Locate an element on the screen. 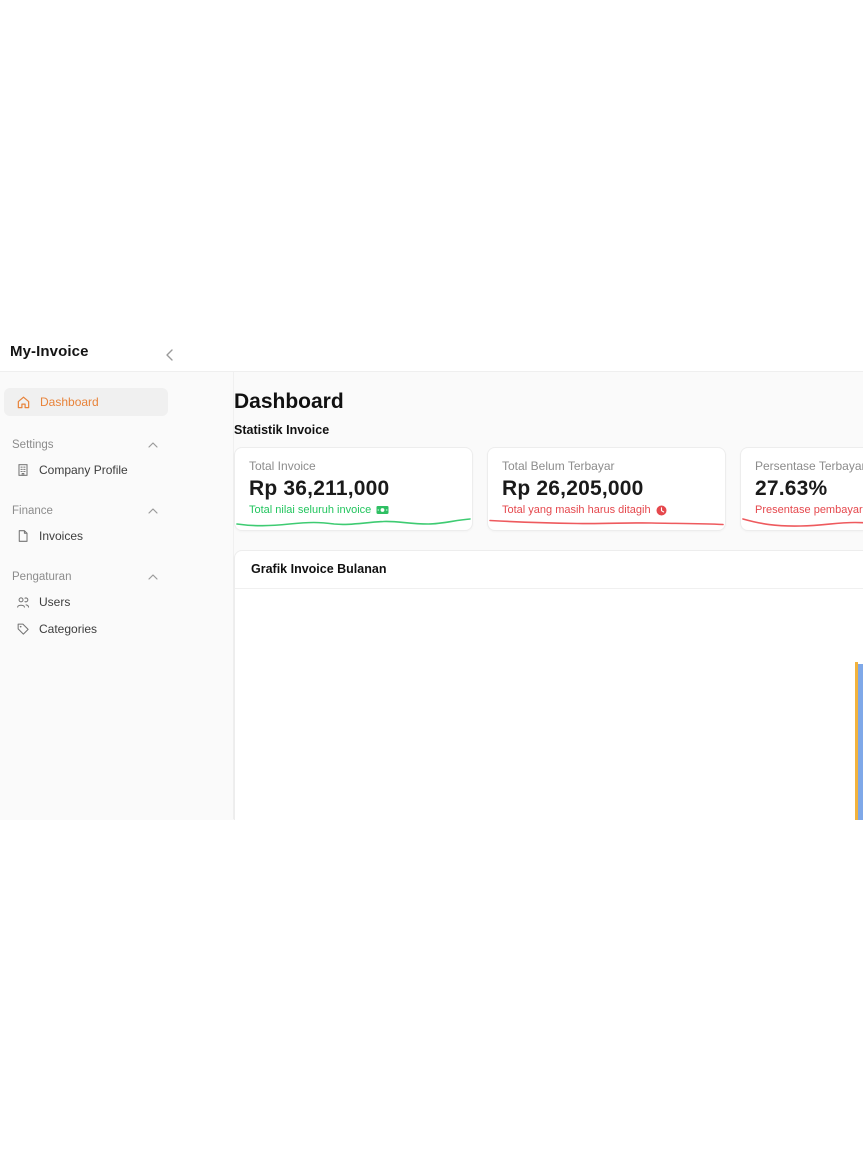  users-icon is located at coordinates (23, 602).